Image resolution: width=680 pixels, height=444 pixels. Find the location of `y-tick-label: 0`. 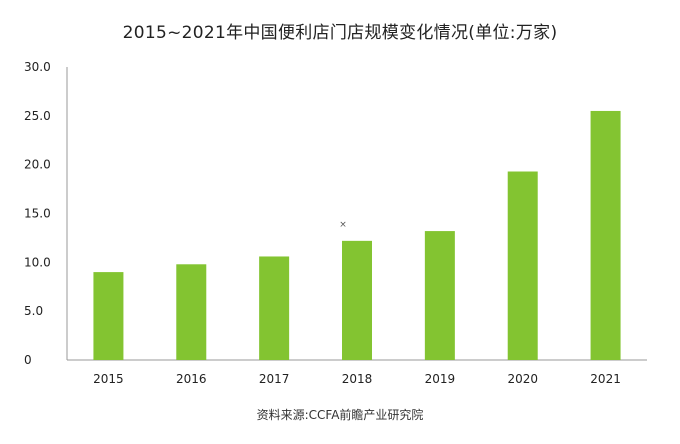

y-tick-label: 0 is located at coordinates (28, 360).